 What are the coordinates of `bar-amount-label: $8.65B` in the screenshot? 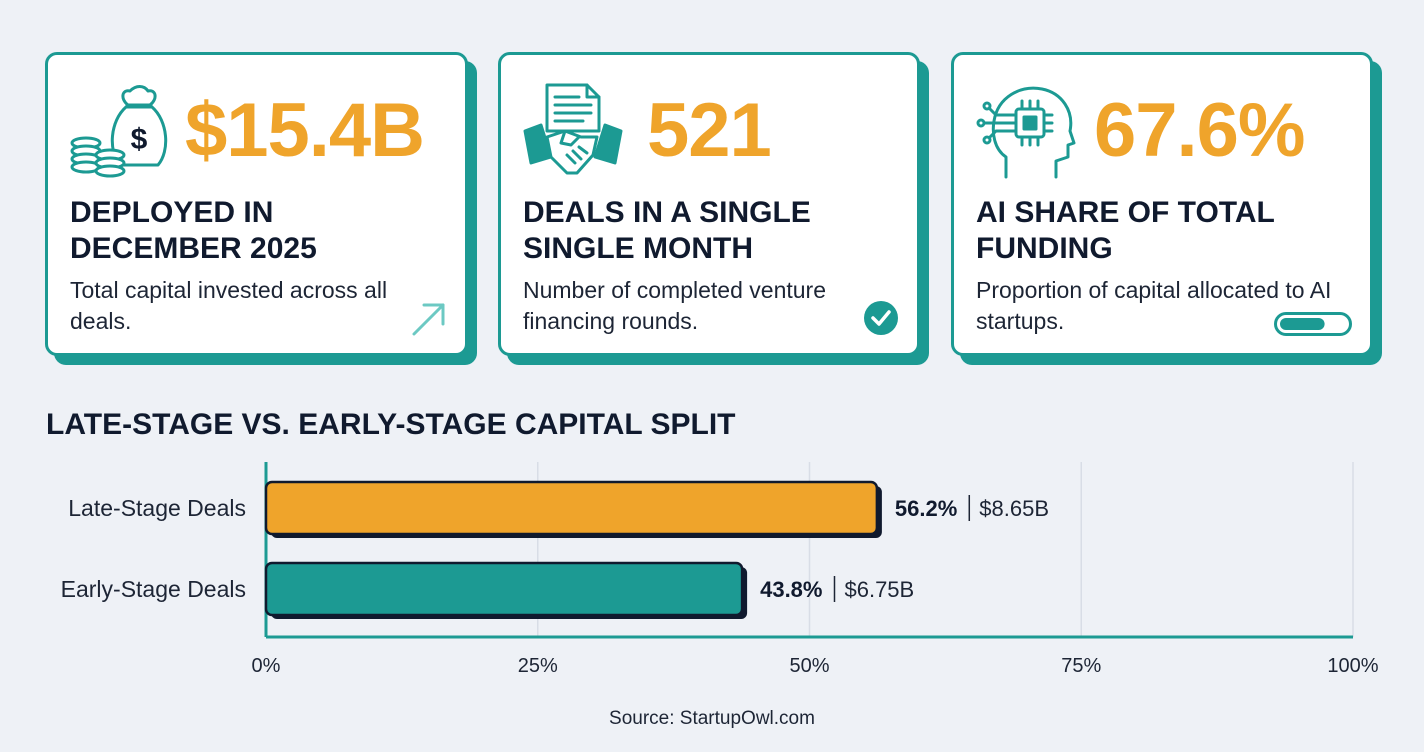 It's located at (1014, 508).